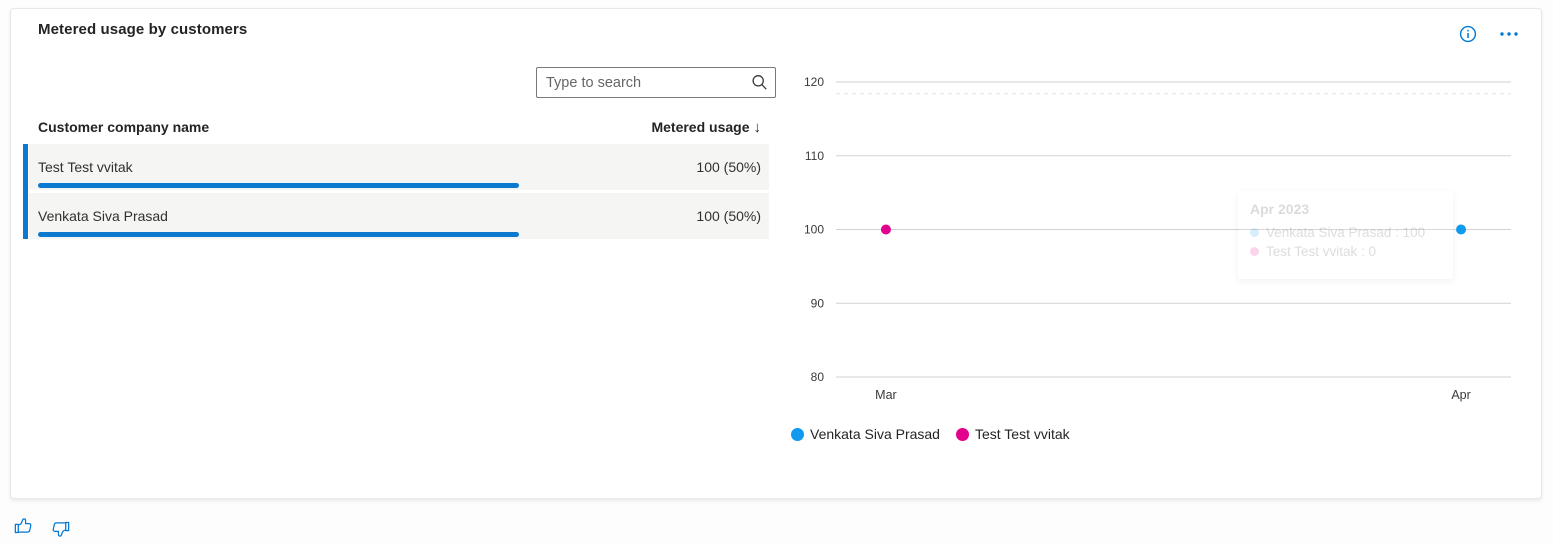 Image resolution: width=1553 pixels, height=544 pixels. Describe the element at coordinates (399, 216) in the screenshot. I see `table-row: Venkata Siva Prasad 100 (50%)` at that location.